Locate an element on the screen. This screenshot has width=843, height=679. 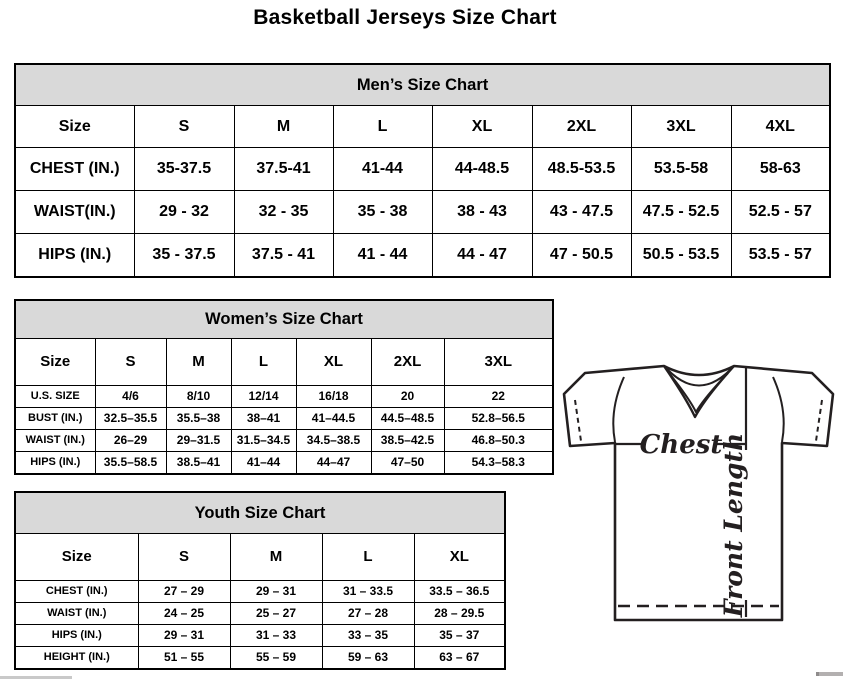
mens-header-row: Size S M L XL 2XL 3XL 4XL is located at coordinates (422, 126).